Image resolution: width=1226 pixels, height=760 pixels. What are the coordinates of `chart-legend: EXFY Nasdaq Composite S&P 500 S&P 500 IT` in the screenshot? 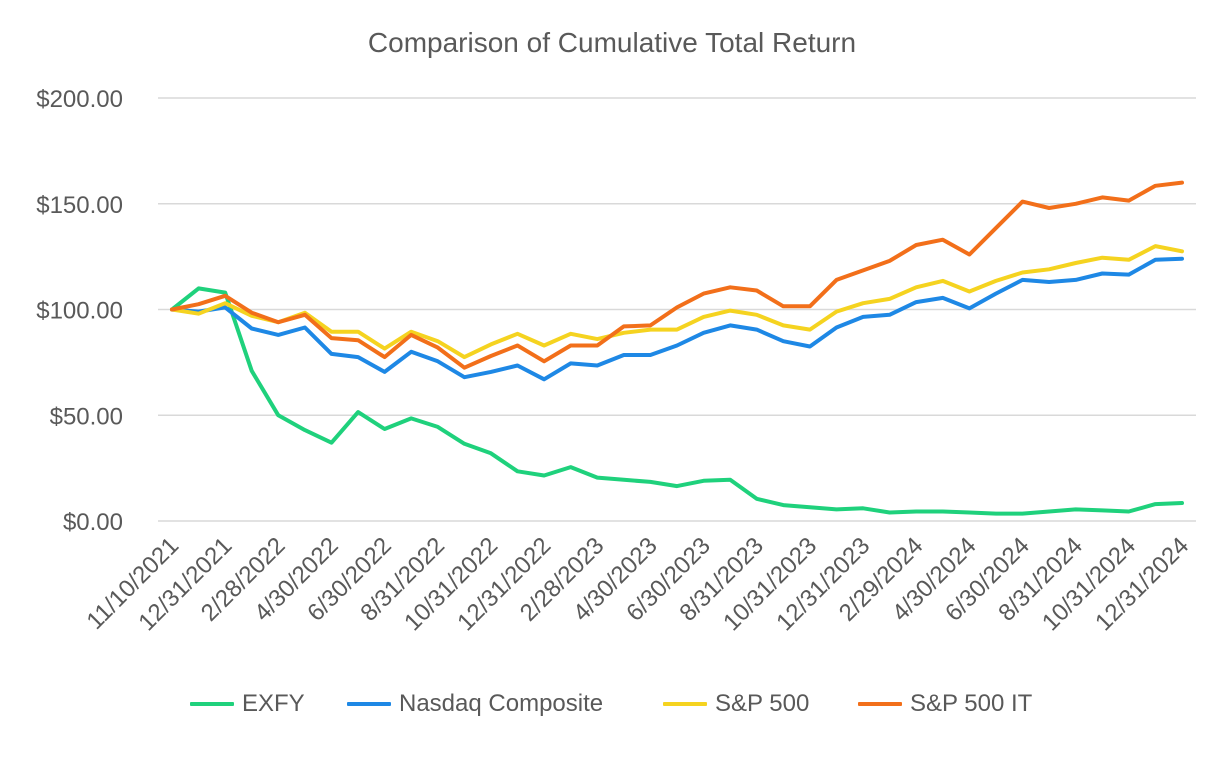 It's located at (613, 704).